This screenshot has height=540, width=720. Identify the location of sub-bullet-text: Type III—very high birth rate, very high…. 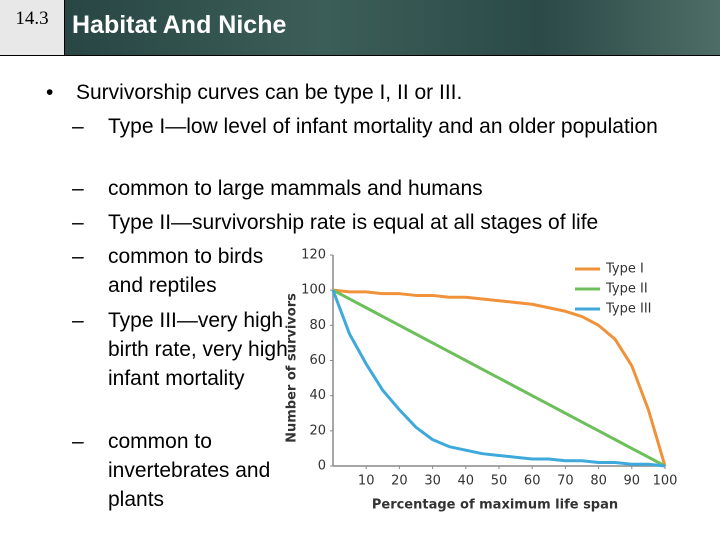
(198, 349).